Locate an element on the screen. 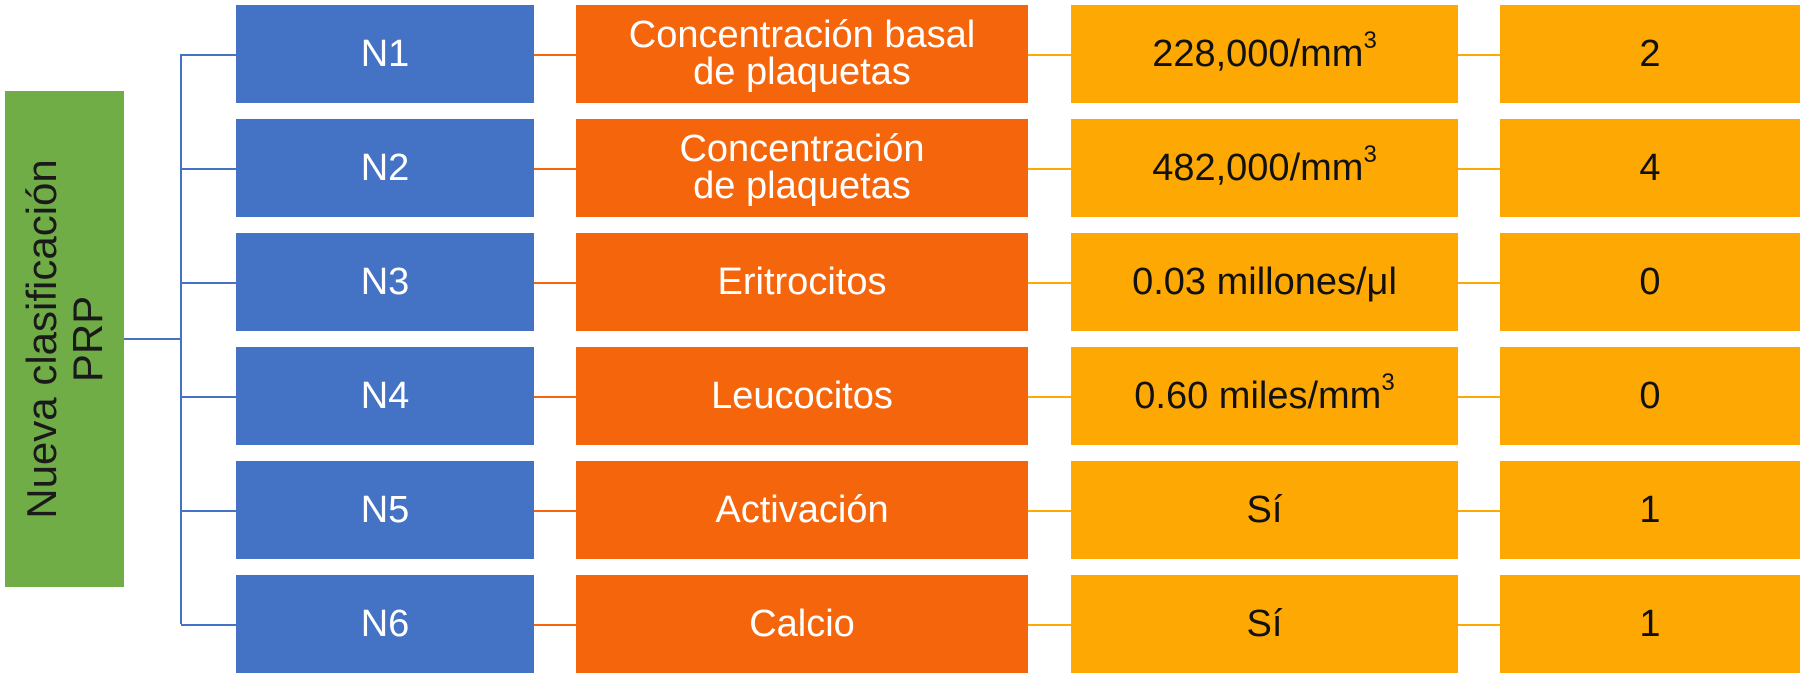 This screenshot has width=1800, height=682. value-node: 482,000/mm3 is located at coordinates (1264, 168).